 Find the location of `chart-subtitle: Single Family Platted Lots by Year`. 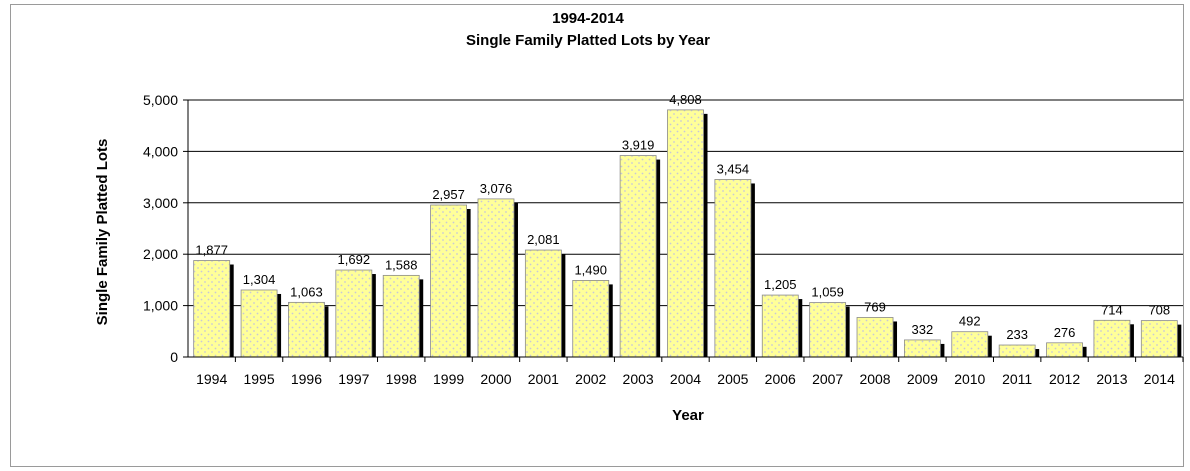

chart-subtitle: Single Family Platted Lots by Year is located at coordinates (588, 40).